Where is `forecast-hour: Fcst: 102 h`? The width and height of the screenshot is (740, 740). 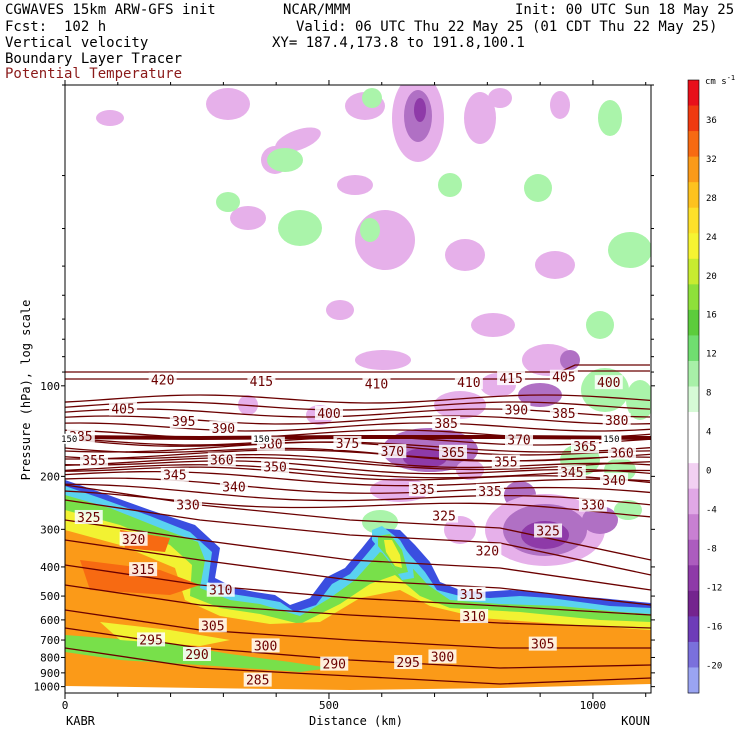
forecast-hour: Fcst: 102 h is located at coordinates (56, 27).